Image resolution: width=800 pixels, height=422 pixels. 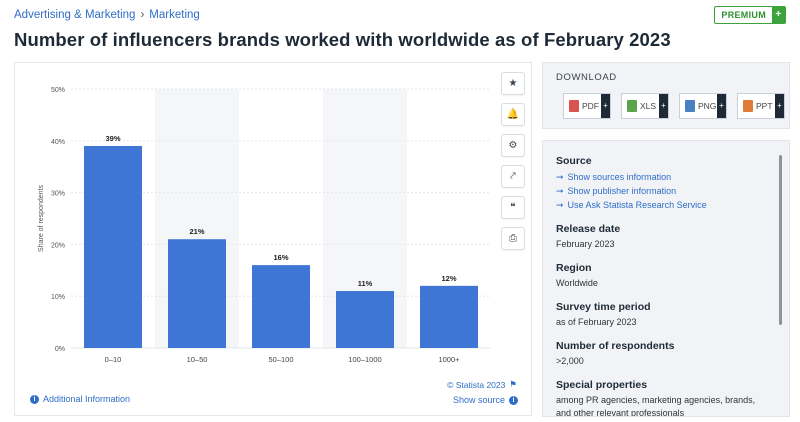 What do you see at coordinates (280, 359) in the screenshot?
I see `x-tick-label: 50–100` at bounding box center [280, 359].